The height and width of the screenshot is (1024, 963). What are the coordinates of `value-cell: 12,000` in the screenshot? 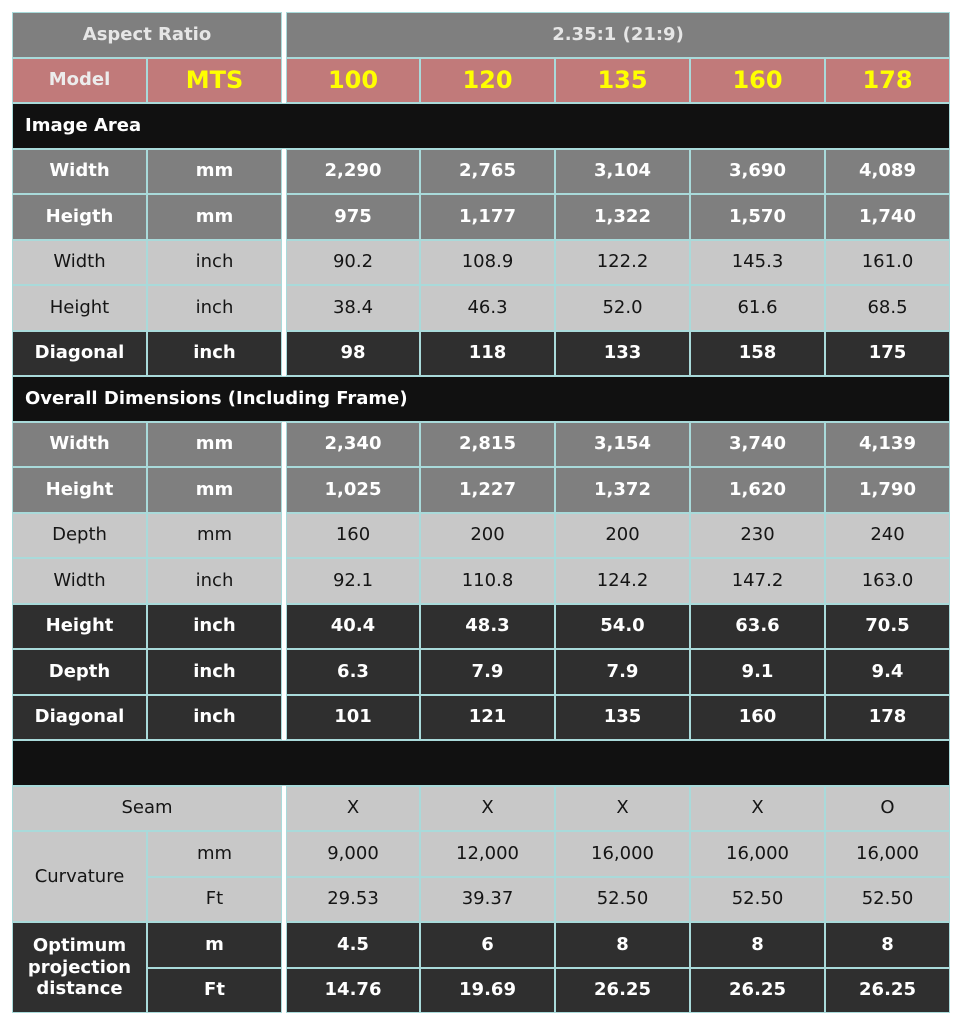 It's located at (487, 854).